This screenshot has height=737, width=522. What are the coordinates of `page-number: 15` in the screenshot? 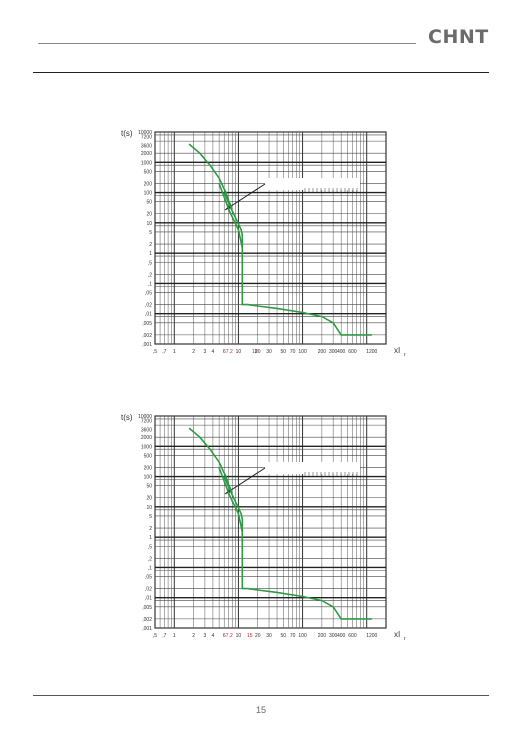 It's located at (260, 710).